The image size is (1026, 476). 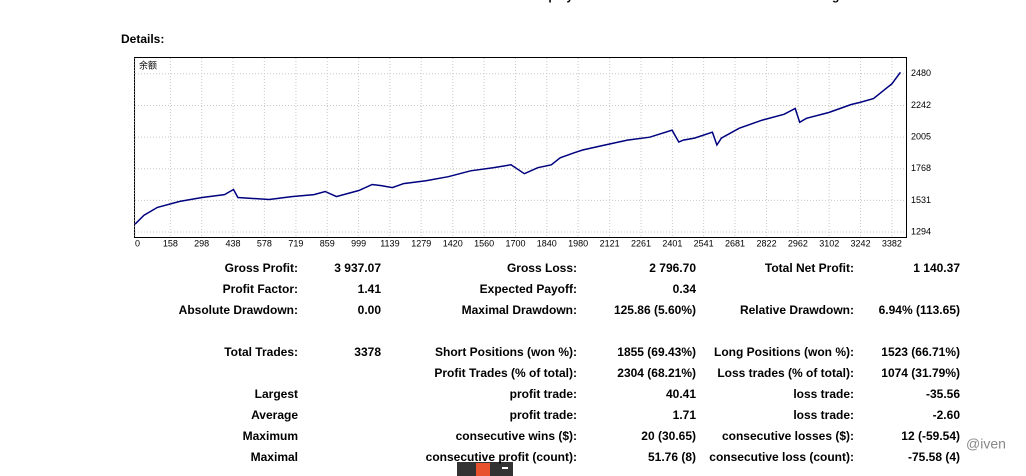 I want to click on details-label: Details:, so click(x=142, y=39).